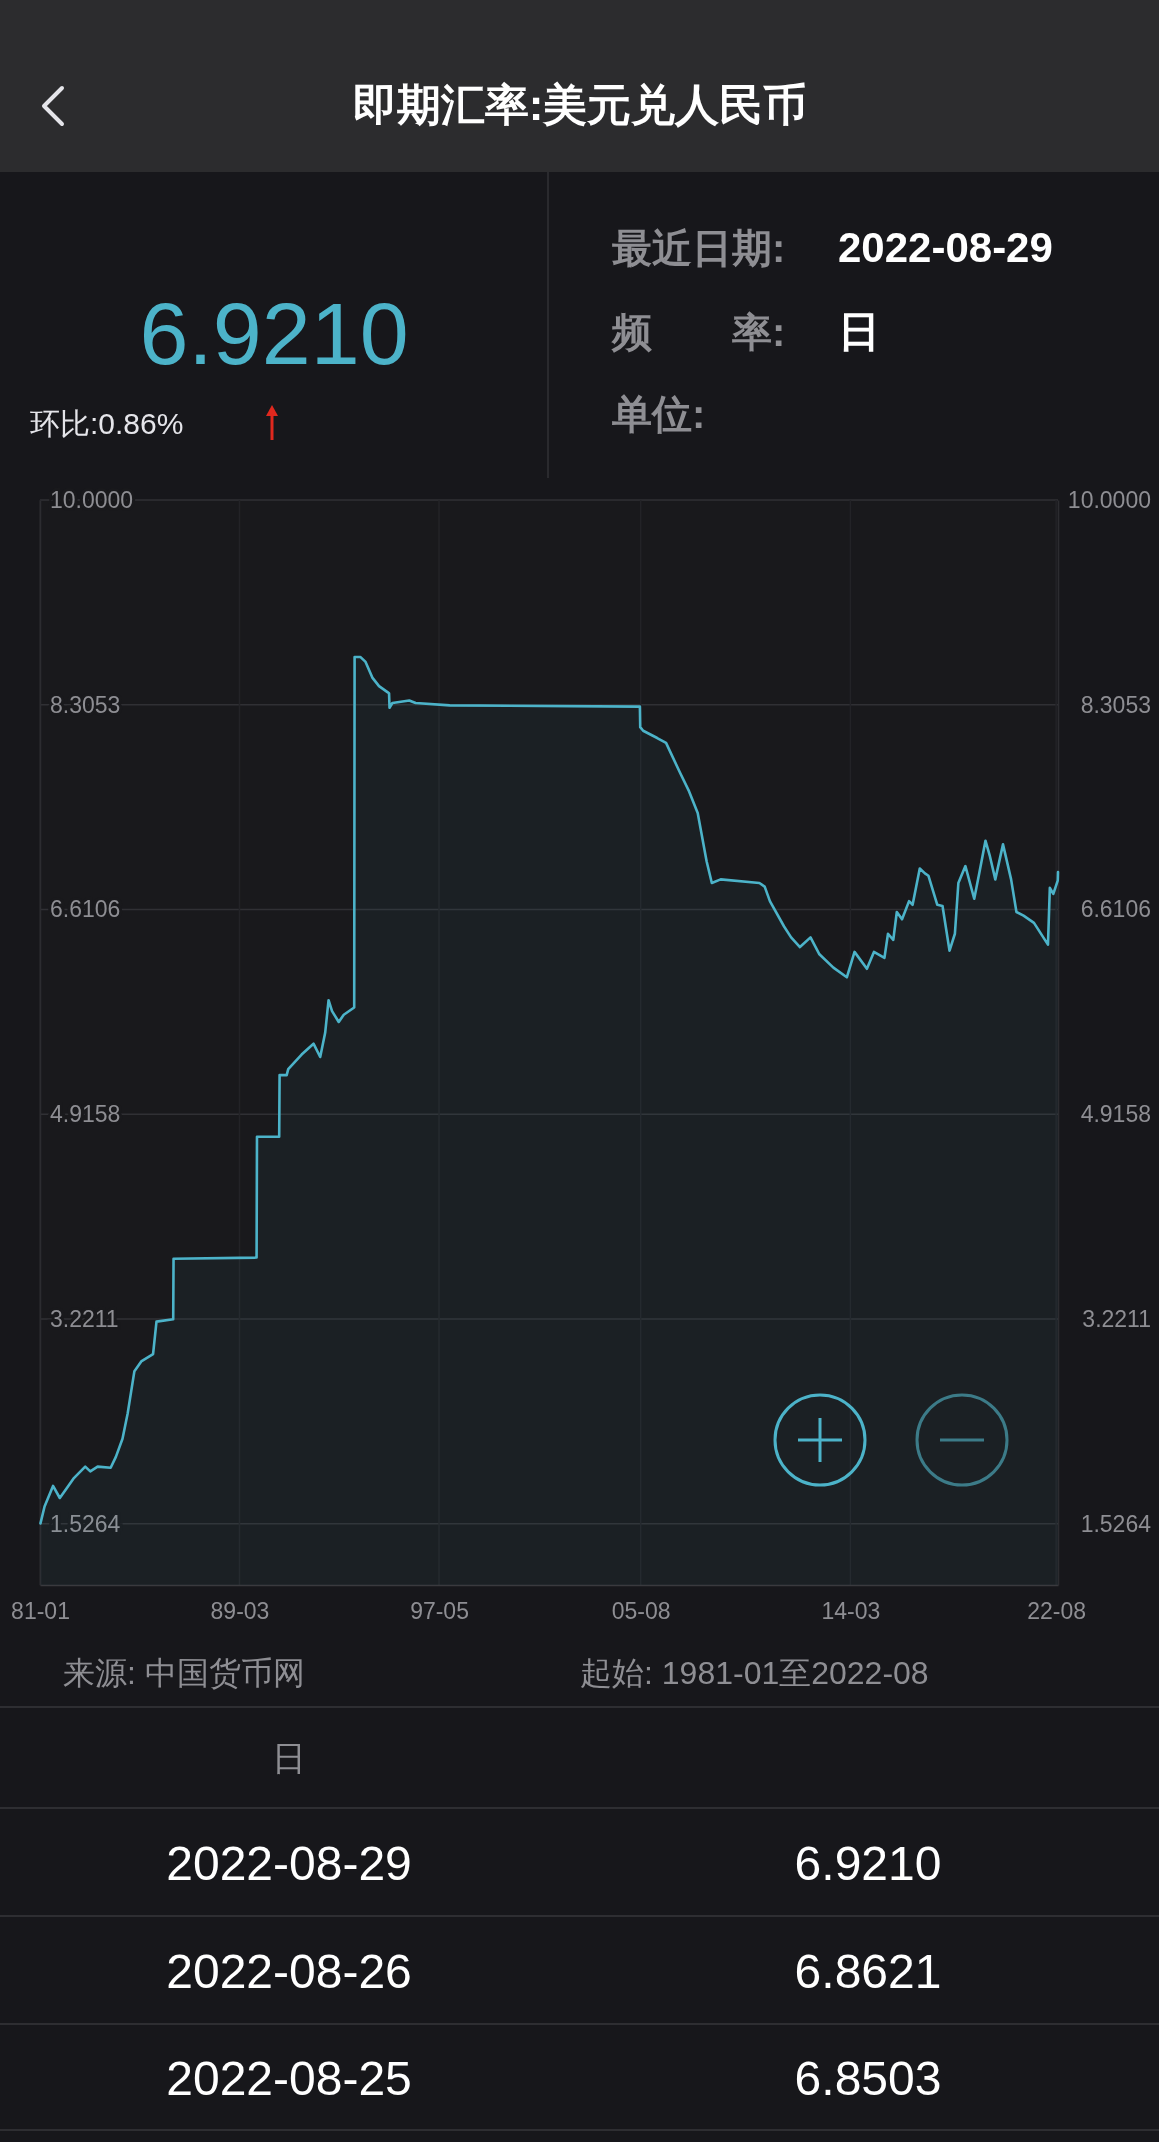 Image resolution: width=1159 pixels, height=2142 pixels. I want to click on y2-tick-label: 4.9158, so click(1115, 1114).